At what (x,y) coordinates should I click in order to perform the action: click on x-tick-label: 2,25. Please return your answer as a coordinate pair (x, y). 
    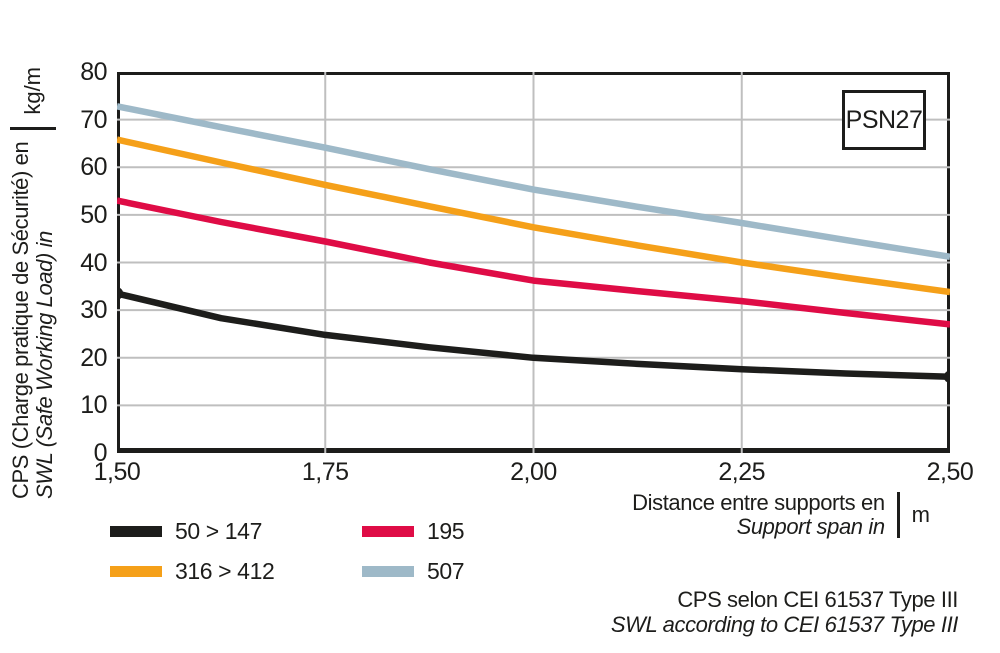
    Looking at the image, I should click on (742, 472).